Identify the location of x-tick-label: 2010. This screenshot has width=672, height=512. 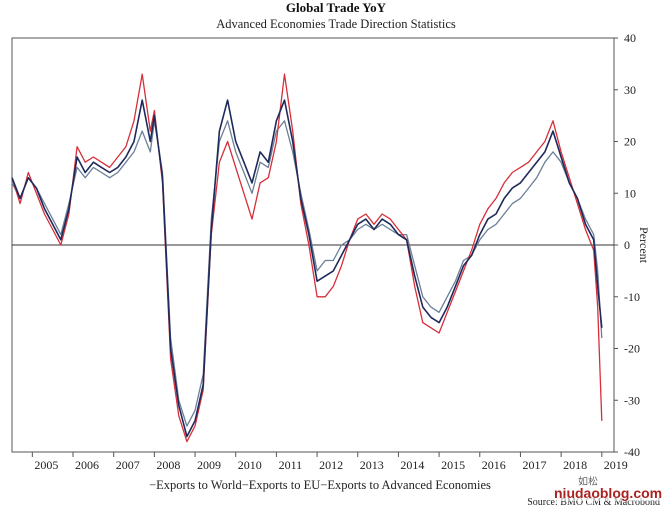
(250, 465).